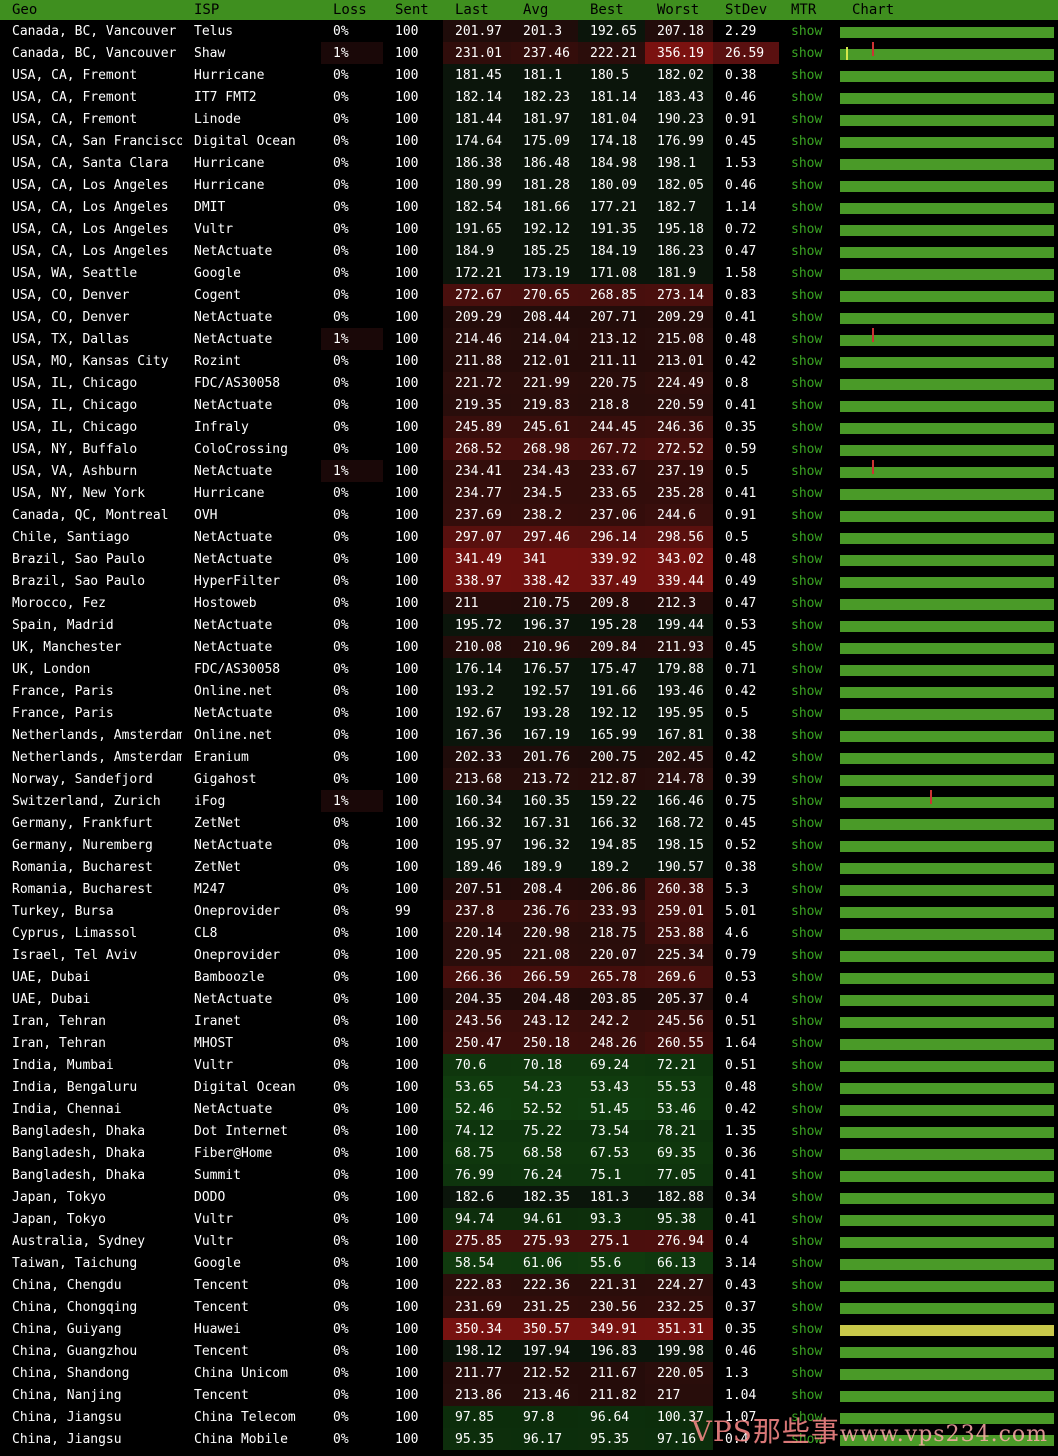 The image size is (1058, 1456). What do you see at coordinates (679, 185) in the screenshot?
I see `cell-worst: 182.05` at bounding box center [679, 185].